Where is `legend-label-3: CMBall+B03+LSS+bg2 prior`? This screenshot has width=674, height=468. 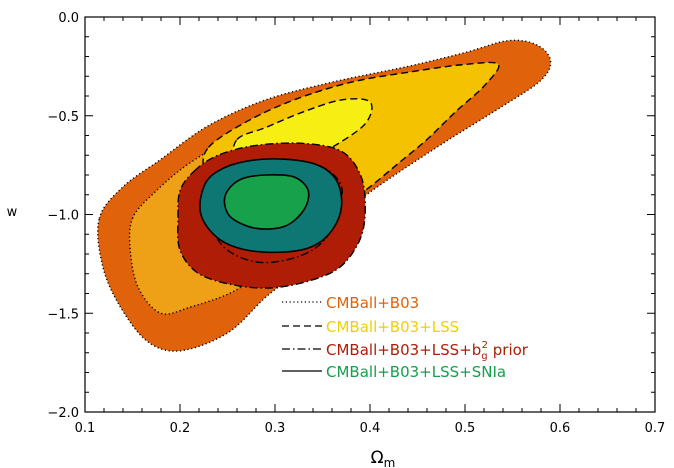
legend-label-3: CMBall+B03+LSS+bg2 prior is located at coordinates (427, 351).